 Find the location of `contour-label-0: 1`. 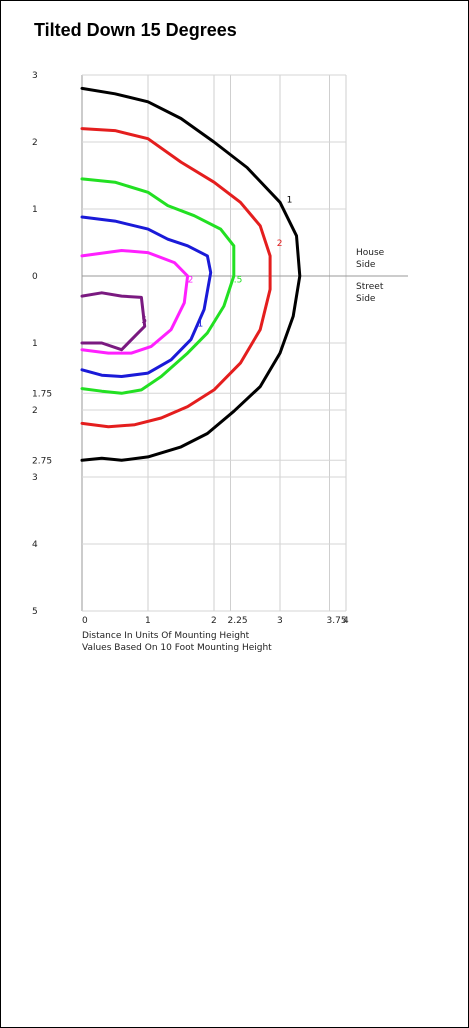

contour-label-0: 1 is located at coordinates (290, 200).